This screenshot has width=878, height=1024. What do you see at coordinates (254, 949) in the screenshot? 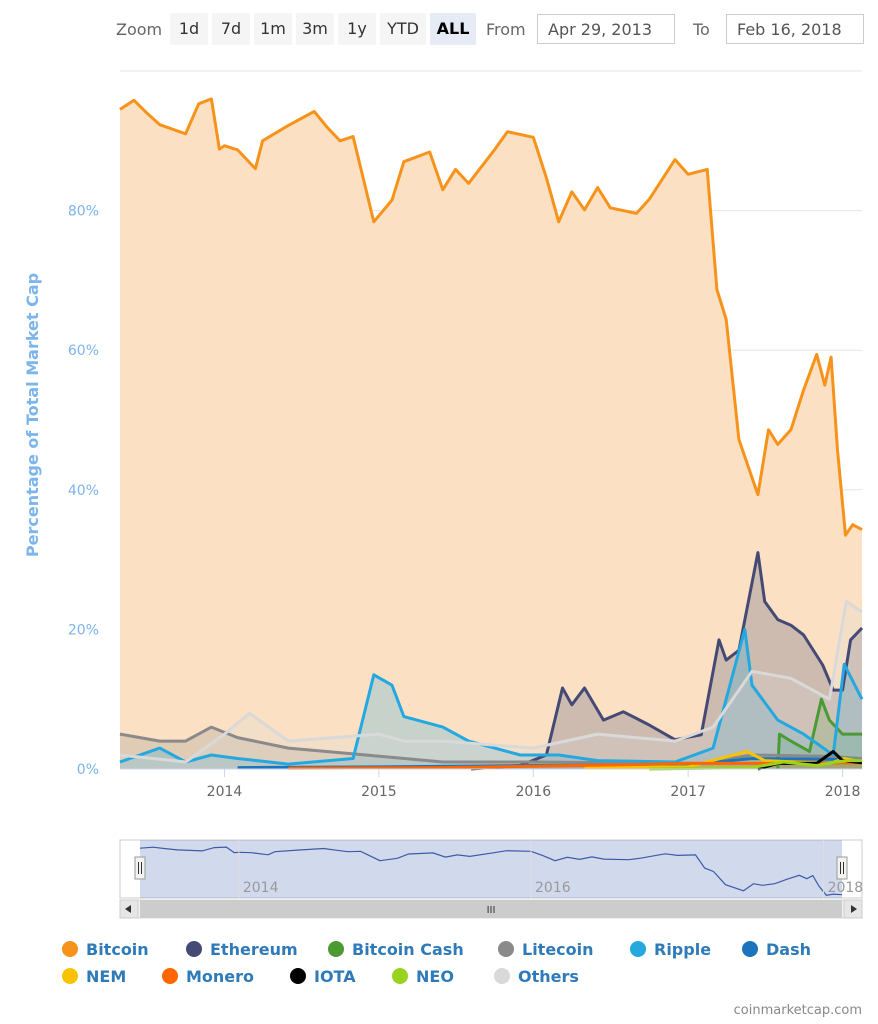
I see `legend-label: Ethereum` at bounding box center [254, 949].